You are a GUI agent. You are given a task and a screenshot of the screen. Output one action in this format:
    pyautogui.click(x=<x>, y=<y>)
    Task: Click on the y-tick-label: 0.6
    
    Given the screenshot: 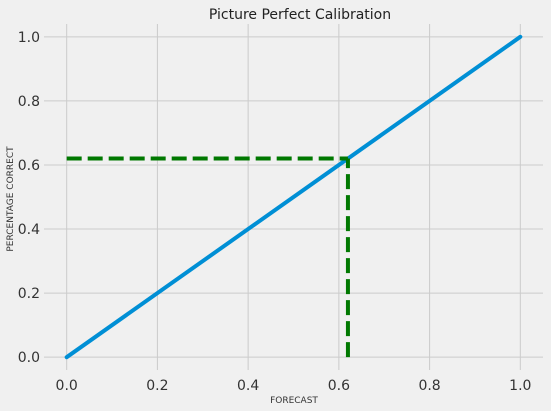 What is the action you would take?
    pyautogui.click(x=29, y=166)
    